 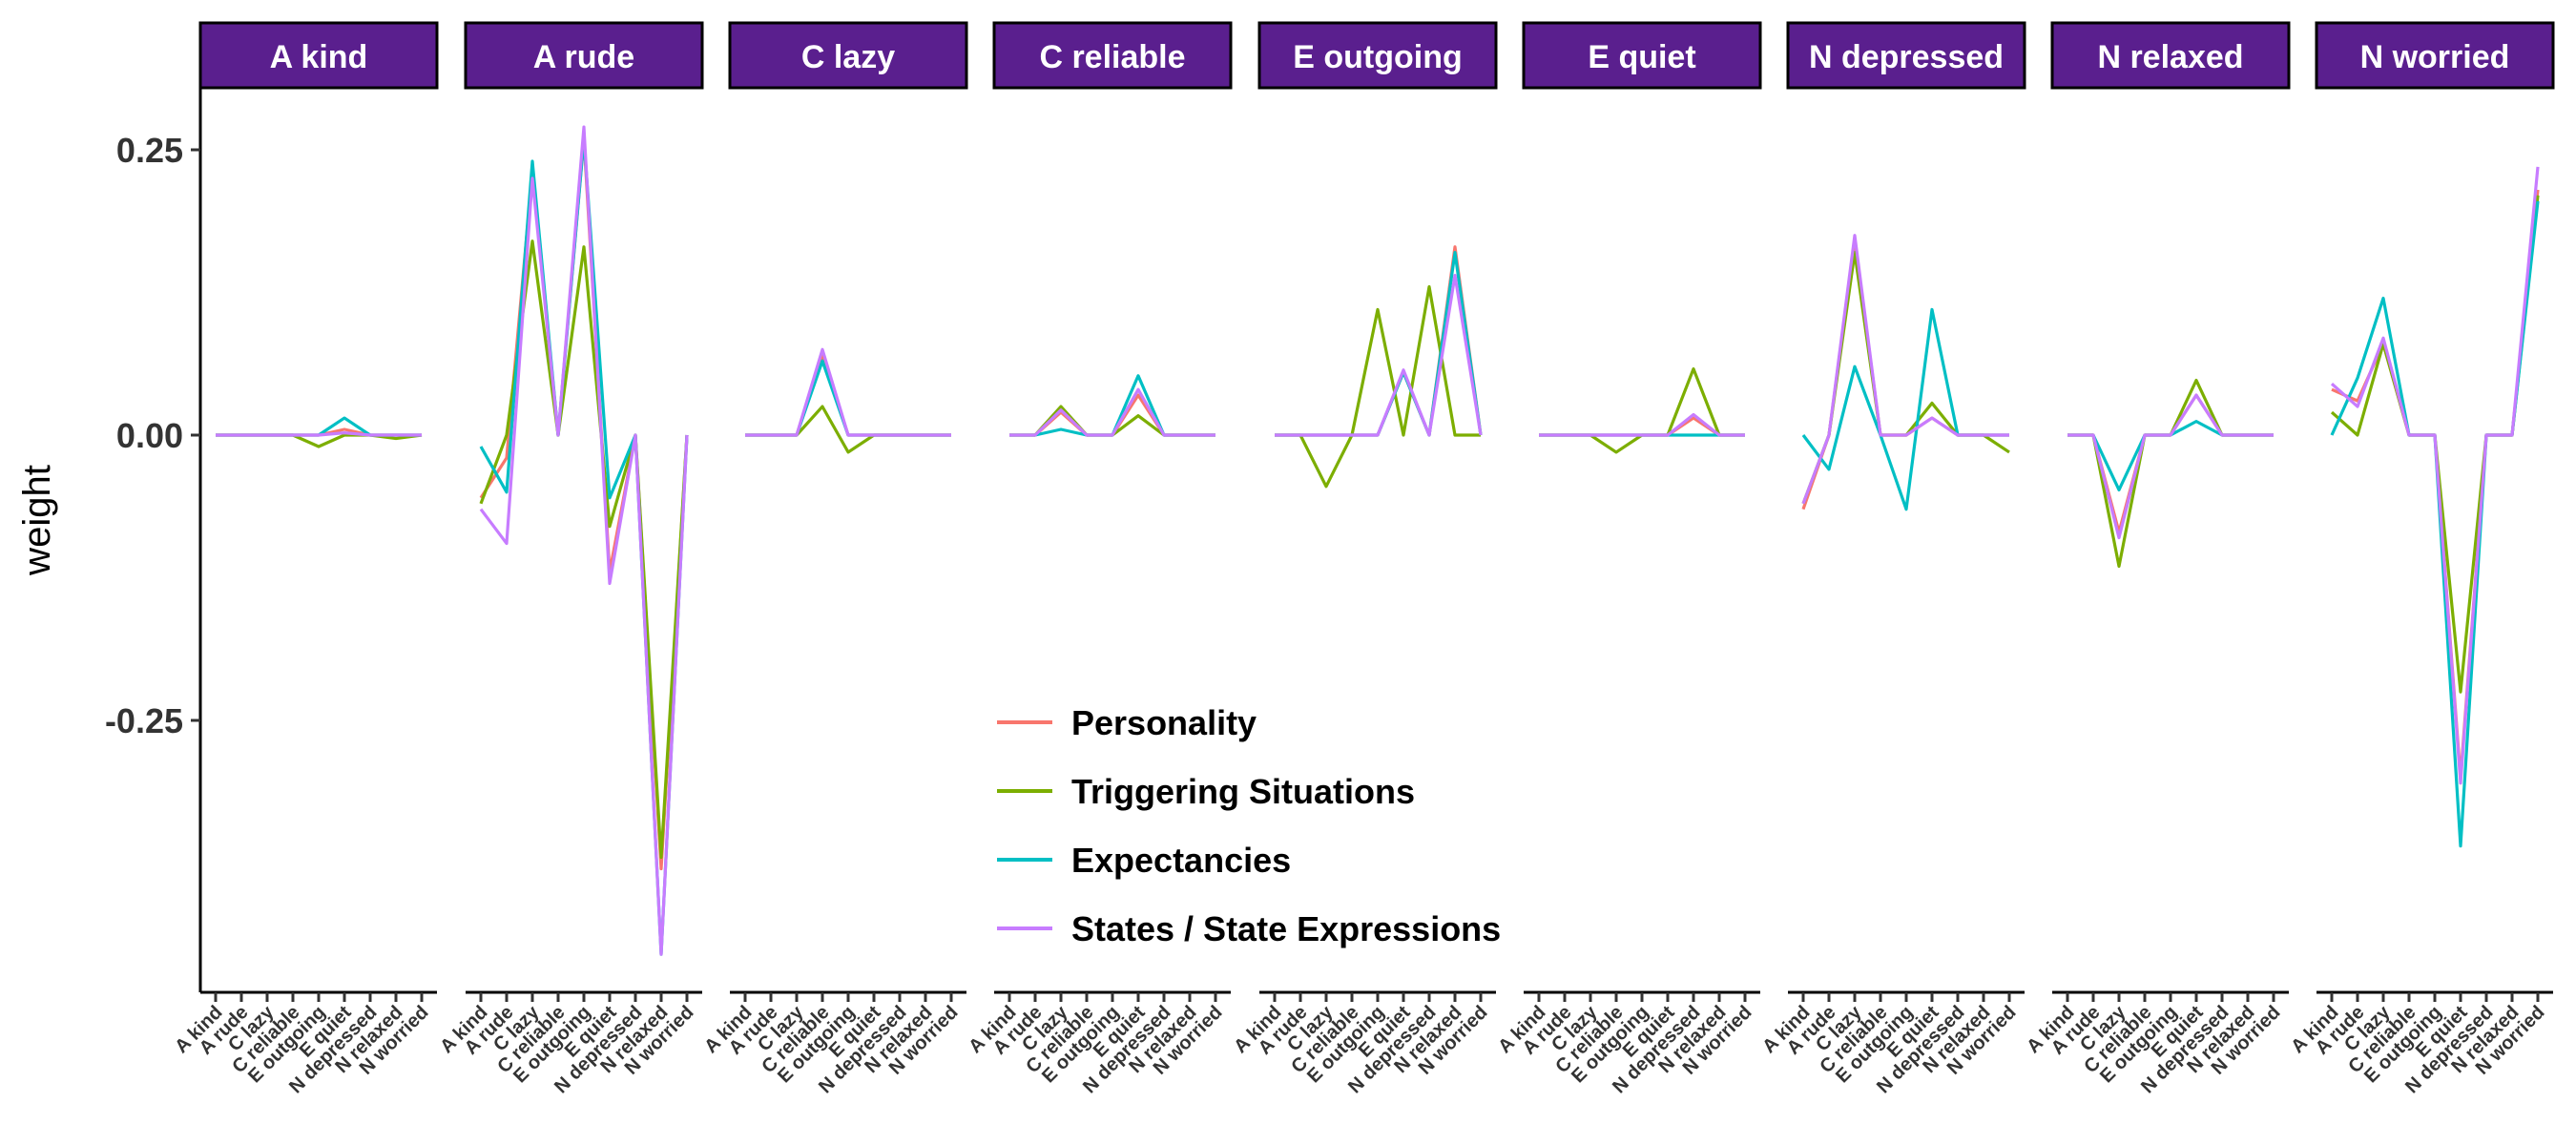 I want to click on facet-strip-label: N worried, so click(x=2435, y=57).